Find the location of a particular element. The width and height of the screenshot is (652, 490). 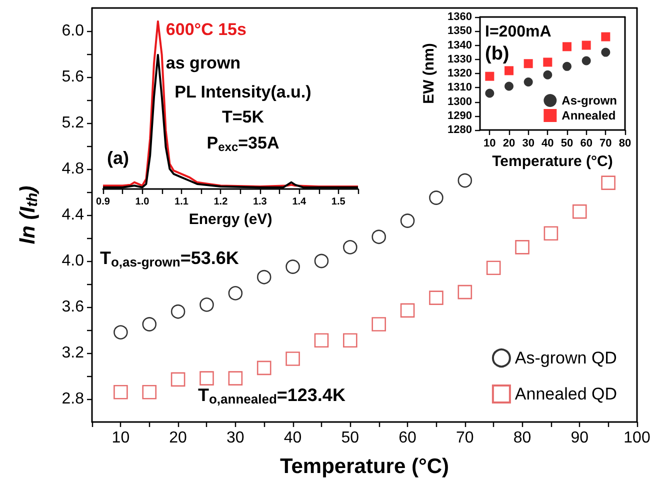

y-tick-label: 6.0 is located at coordinates (73, 31).